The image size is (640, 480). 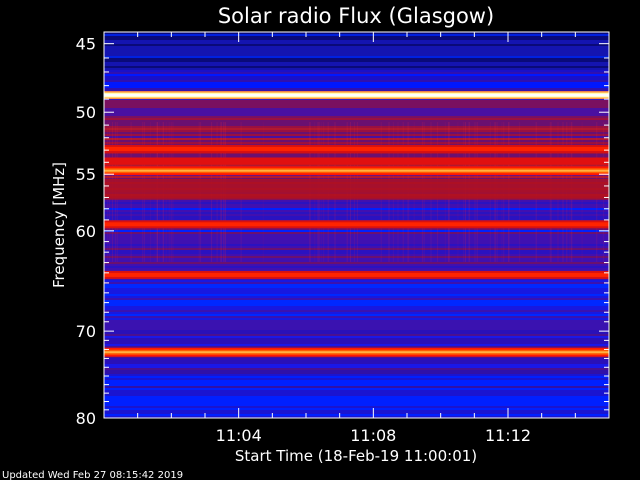 What do you see at coordinates (86, 418) in the screenshot?
I see `y-tick-label: 80` at bounding box center [86, 418].